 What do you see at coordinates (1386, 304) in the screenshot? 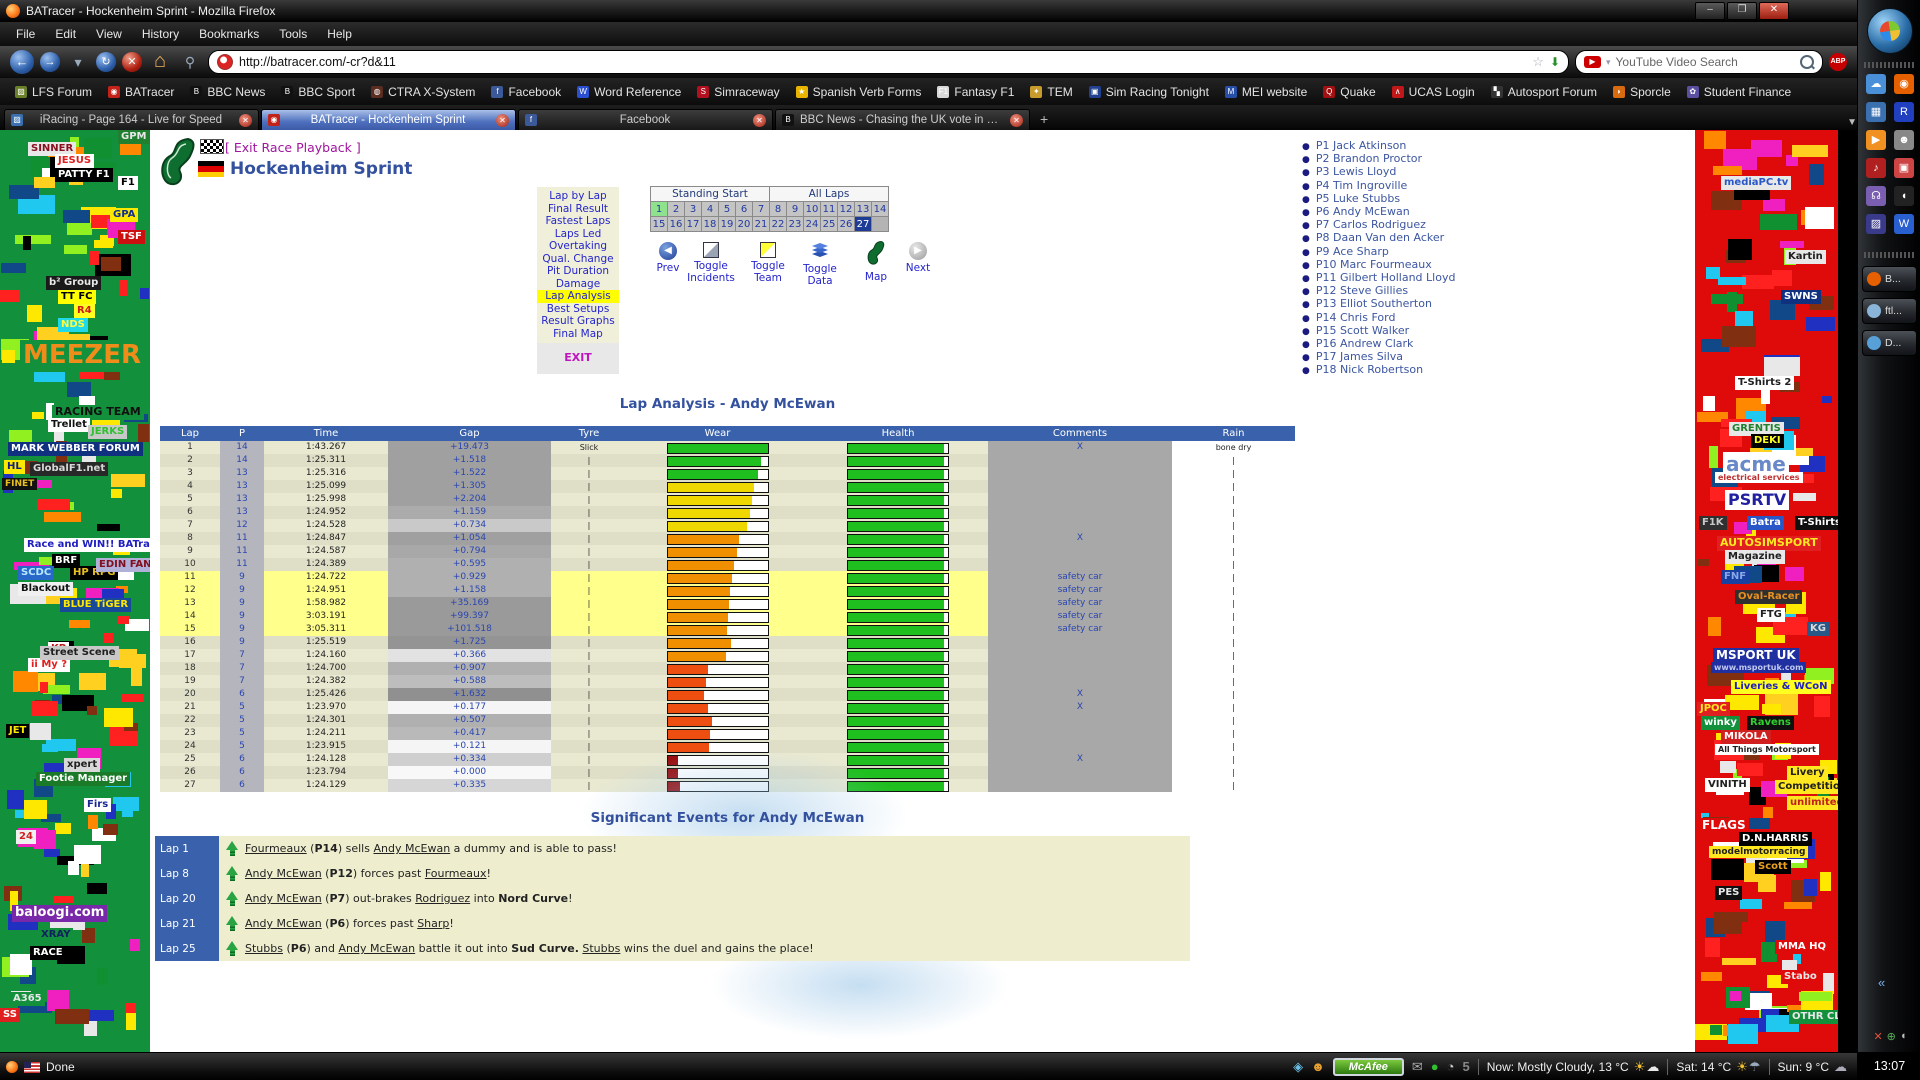
I see `driver-name: Elliot Southerton` at bounding box center [1386, 304].